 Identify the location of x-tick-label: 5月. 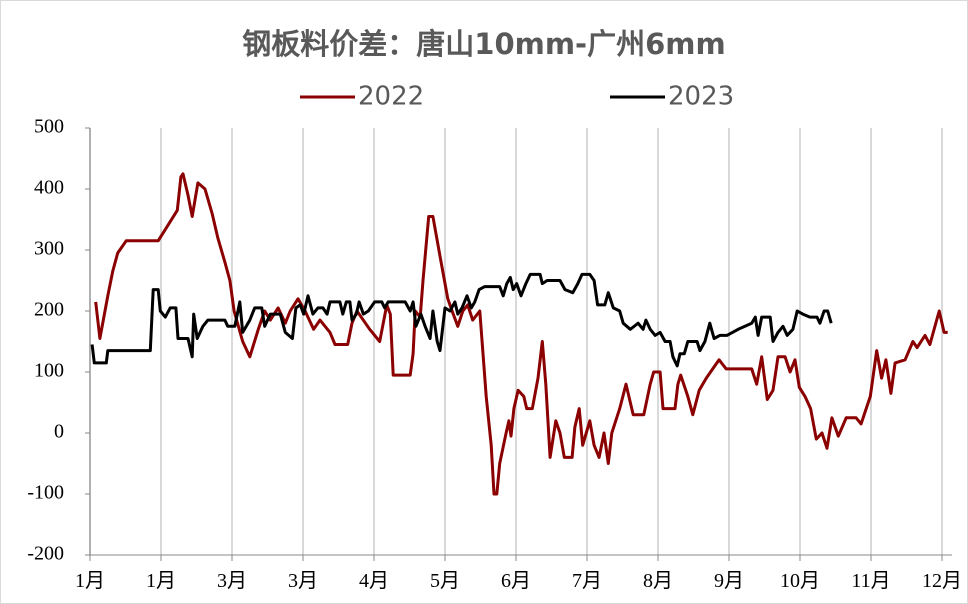
(445, 581).